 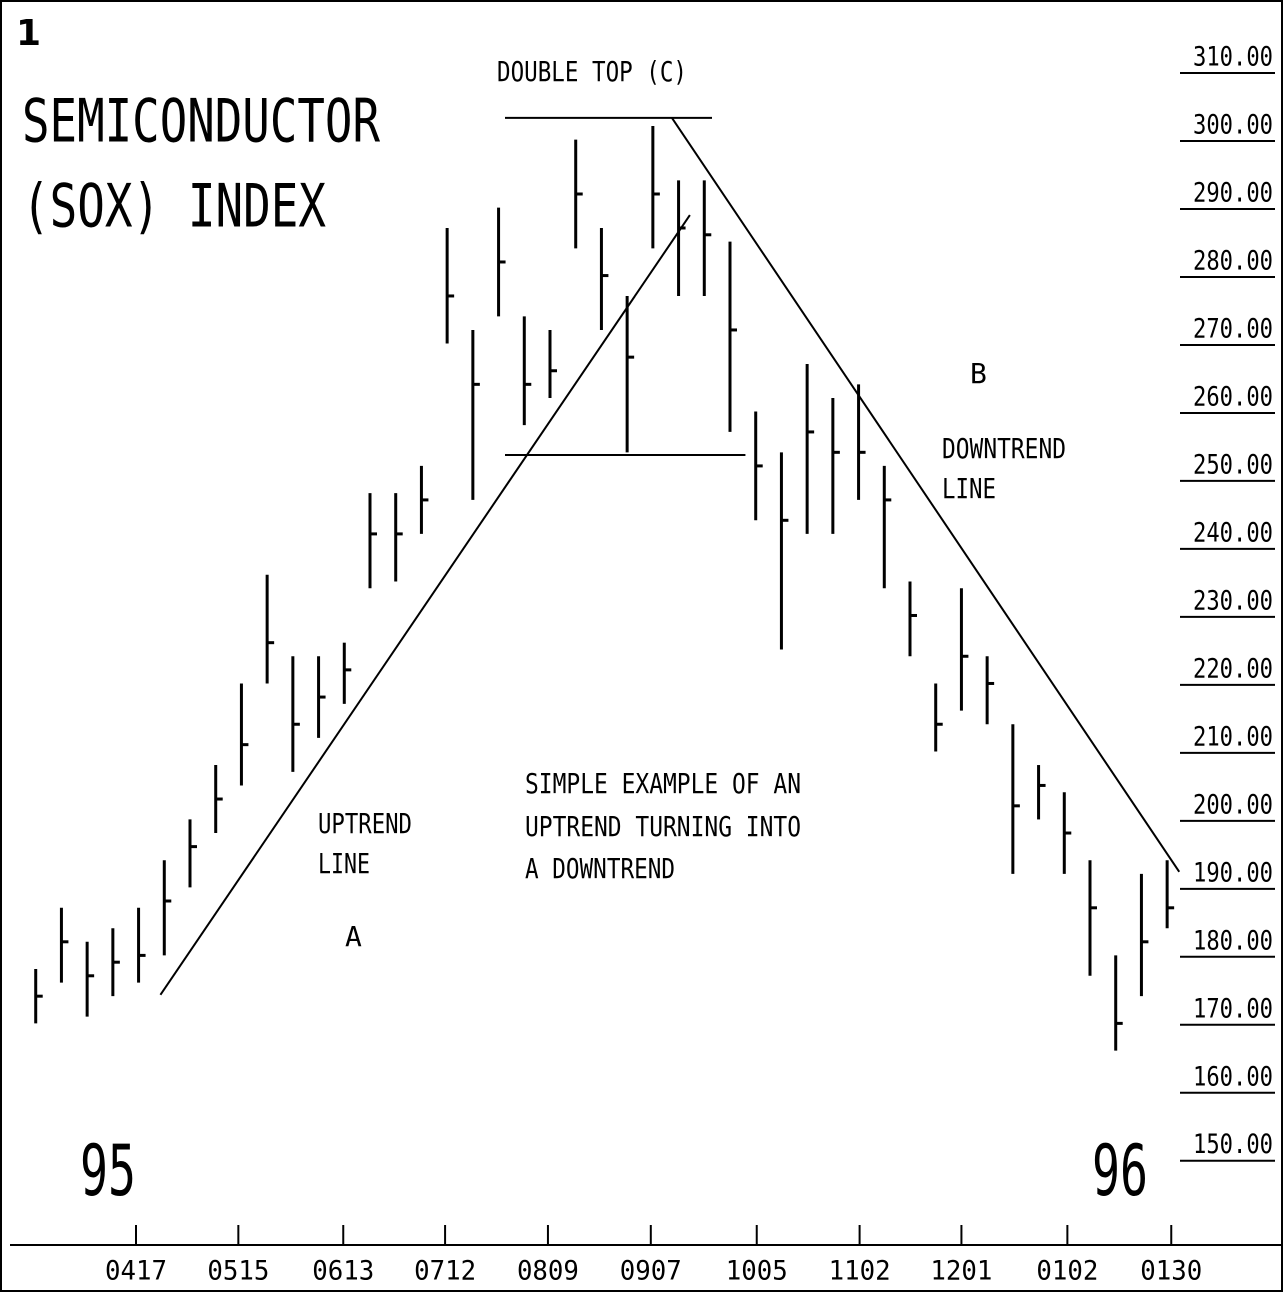 What do you see at coordinates (174, 207) in the screenshot?
I see `chart-title: (SOX) INDEX` at bounding box center [174, 207].